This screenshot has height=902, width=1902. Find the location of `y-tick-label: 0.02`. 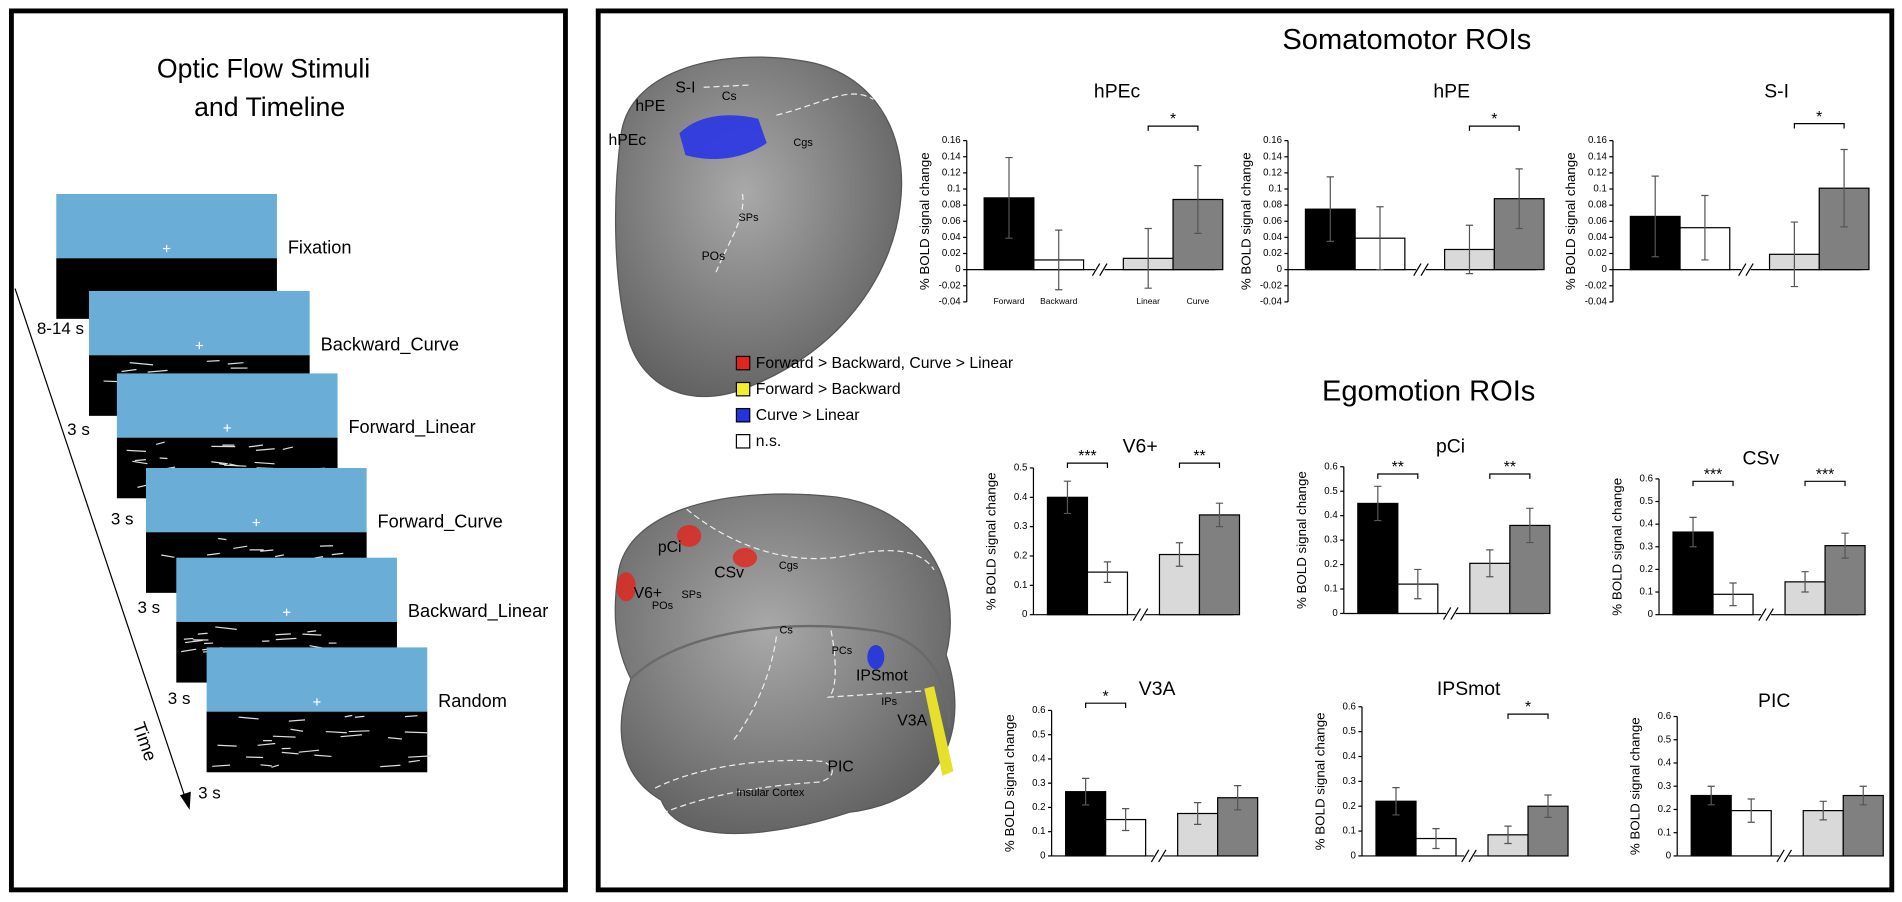

y-tick-label: 0.02 is located at coordinates (951, 253).